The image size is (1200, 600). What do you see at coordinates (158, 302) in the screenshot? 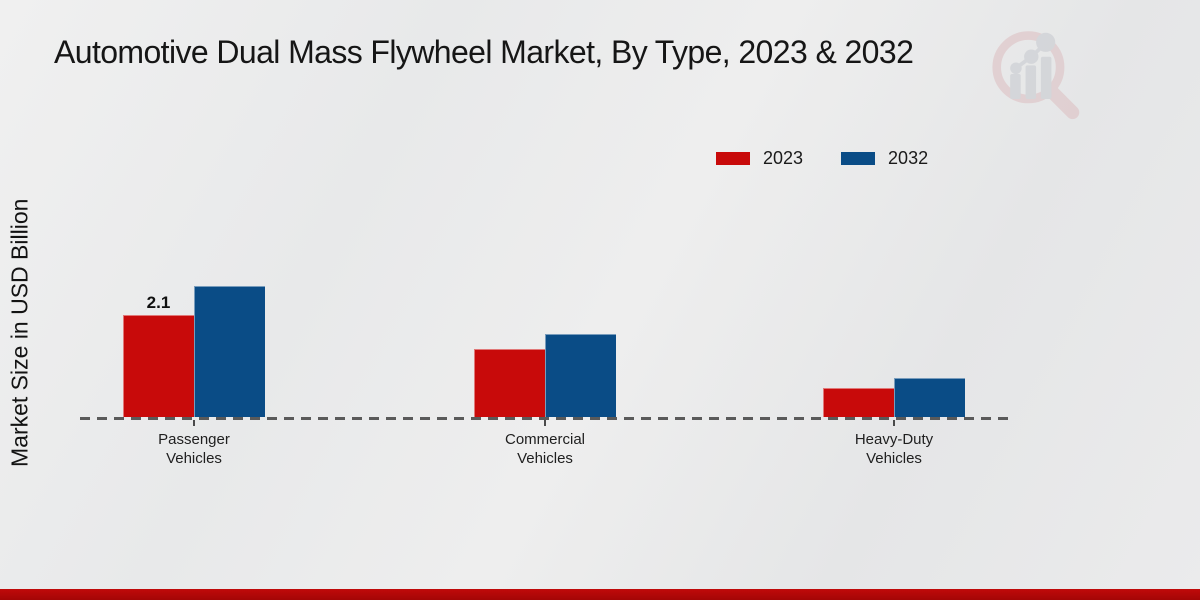
I see `bar-value-label: 2.1` at bounding box center [158, 302].